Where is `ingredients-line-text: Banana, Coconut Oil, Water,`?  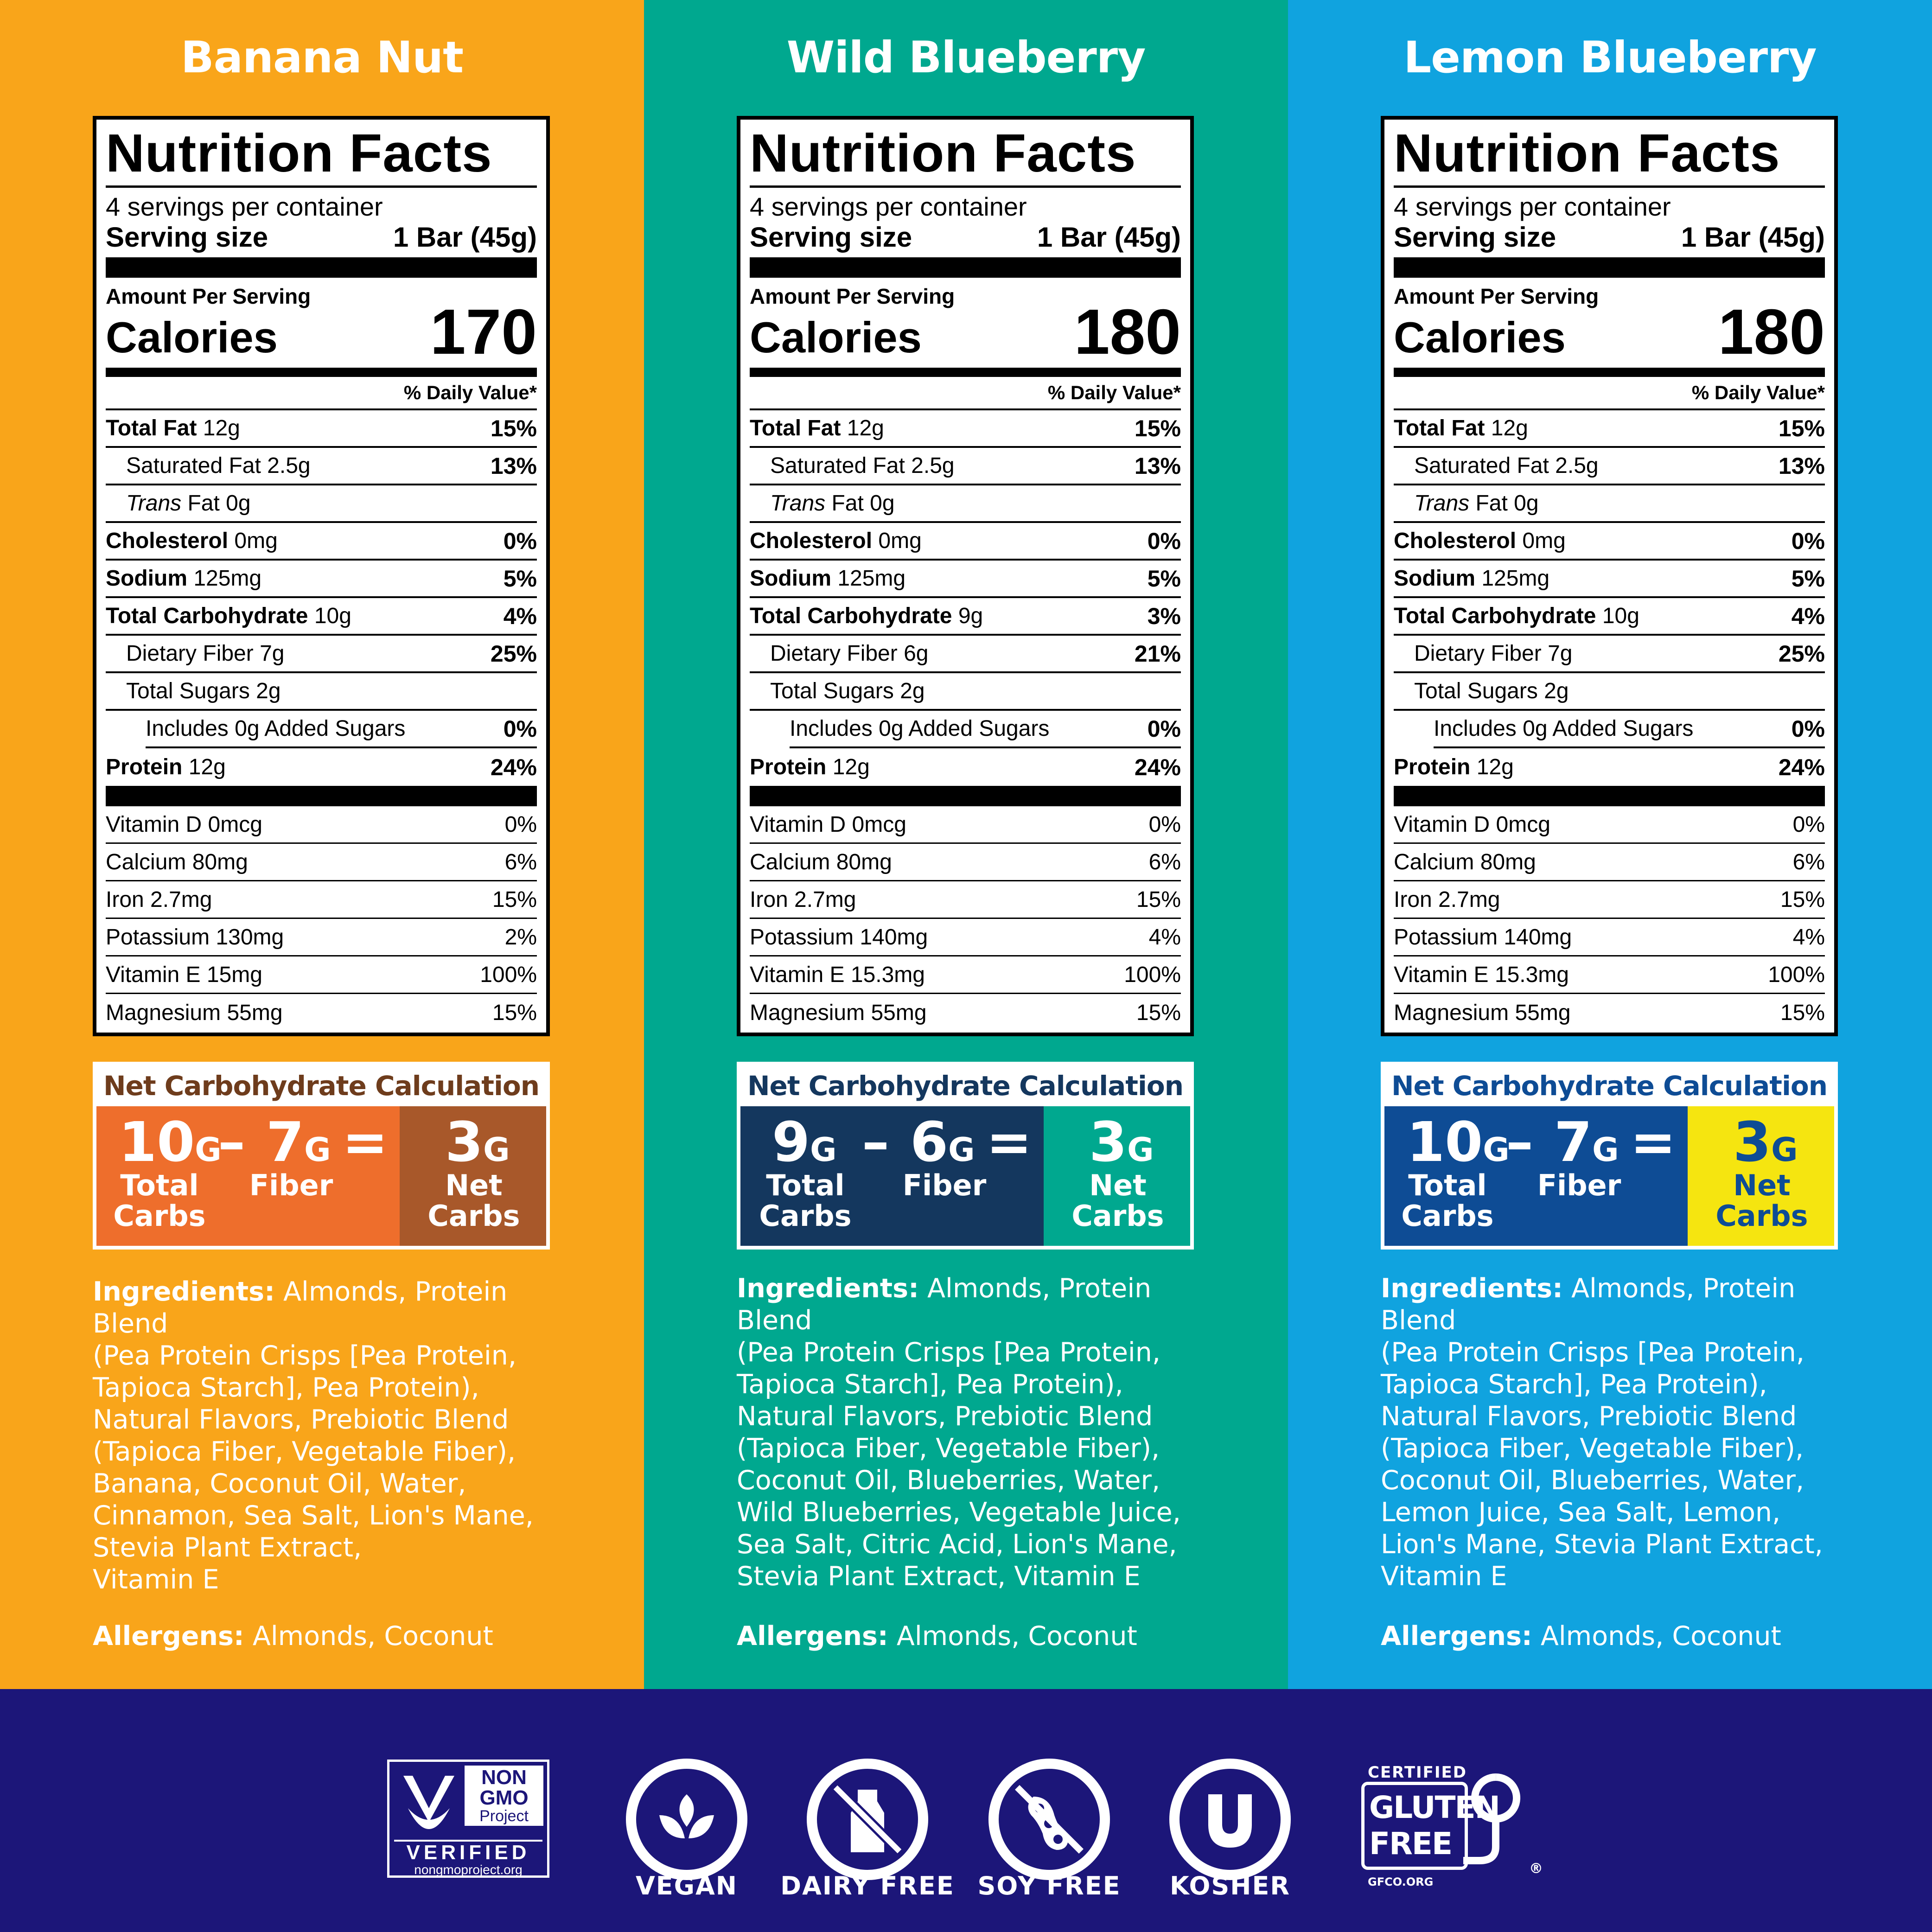 ingredients-line-text: Banana, Coconut Oil, Water, is located at coordinates (279, 1484).